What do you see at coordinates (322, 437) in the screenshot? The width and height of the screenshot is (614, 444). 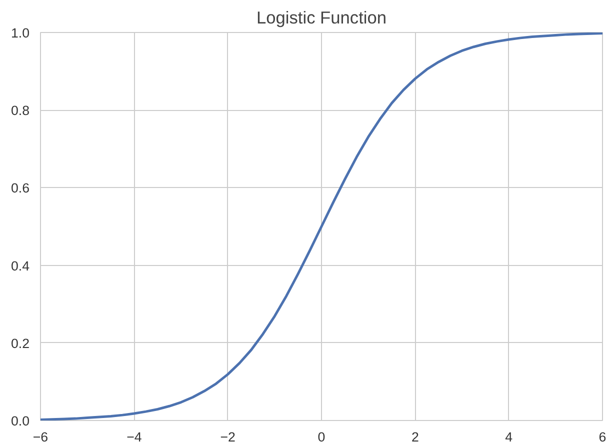 I see `x-tick-label: 0` at bounding box center [322, 437].